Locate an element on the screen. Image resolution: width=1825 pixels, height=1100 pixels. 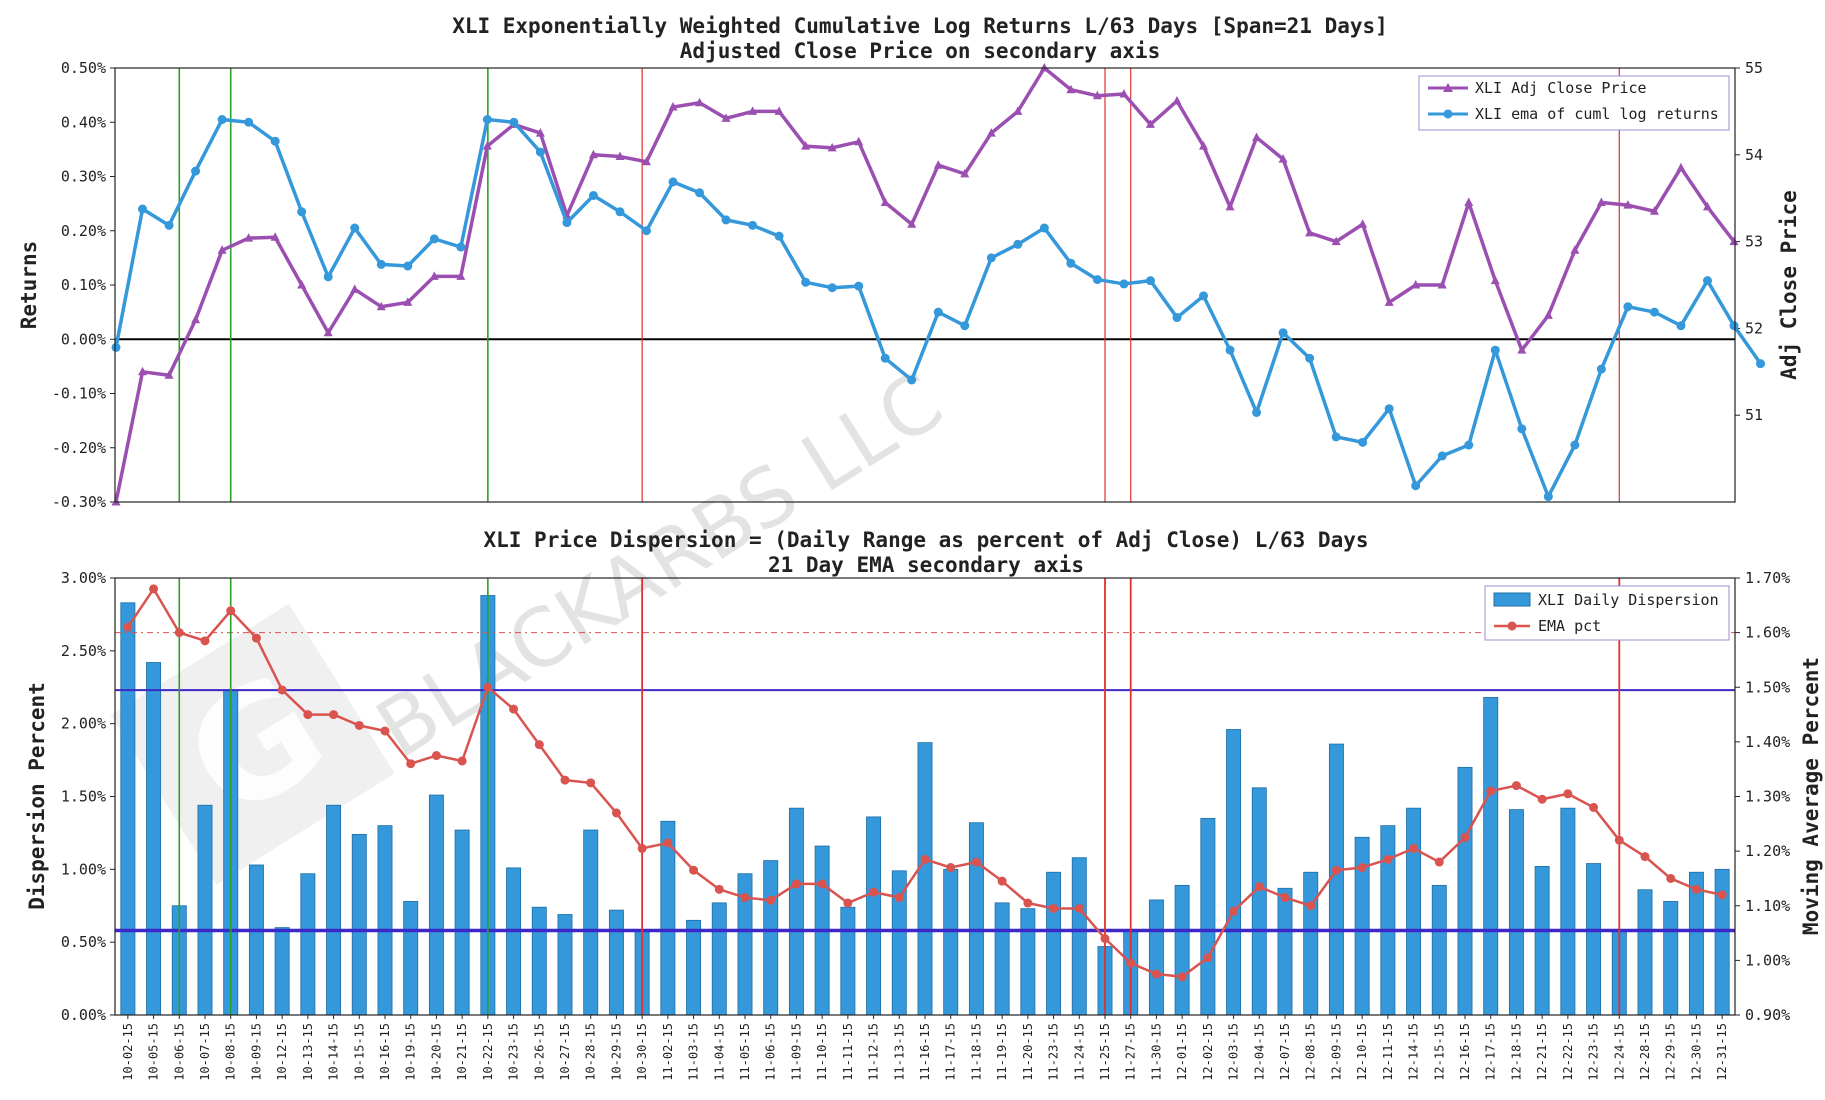
bottom-y2-tick-label: 1.10% is located at coordinates (1767, 906).